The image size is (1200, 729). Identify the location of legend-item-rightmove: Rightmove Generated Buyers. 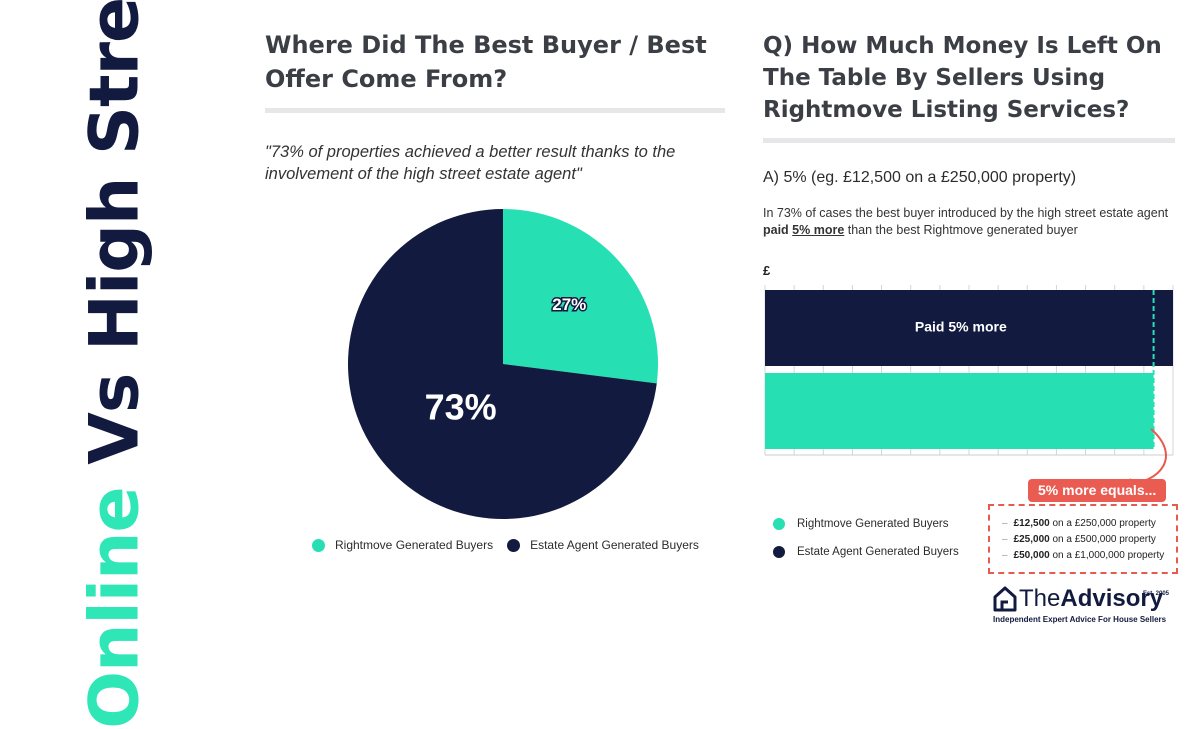
(402, 545).